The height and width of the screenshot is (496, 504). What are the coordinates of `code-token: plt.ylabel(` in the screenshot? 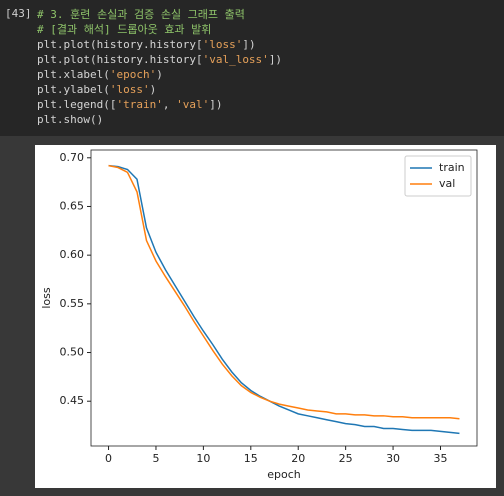 It's located at (73, 89).